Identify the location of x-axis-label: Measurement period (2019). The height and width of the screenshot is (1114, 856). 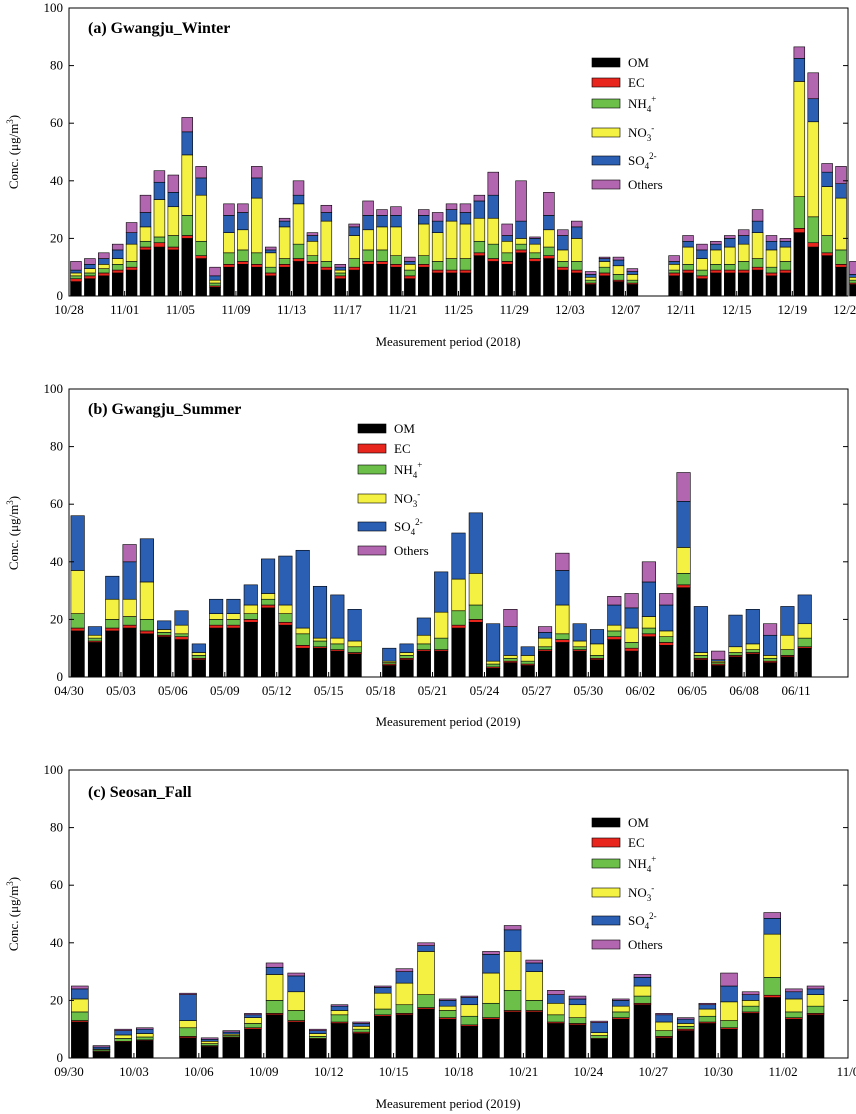
(447, 721).